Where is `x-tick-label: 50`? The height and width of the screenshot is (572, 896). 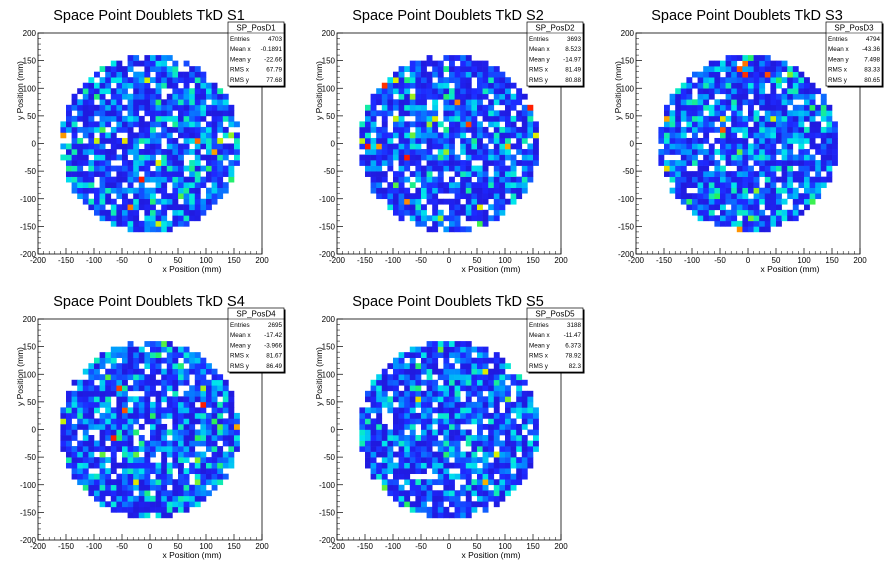
x-tick-label: 50 is located at coordinates (776, 260).